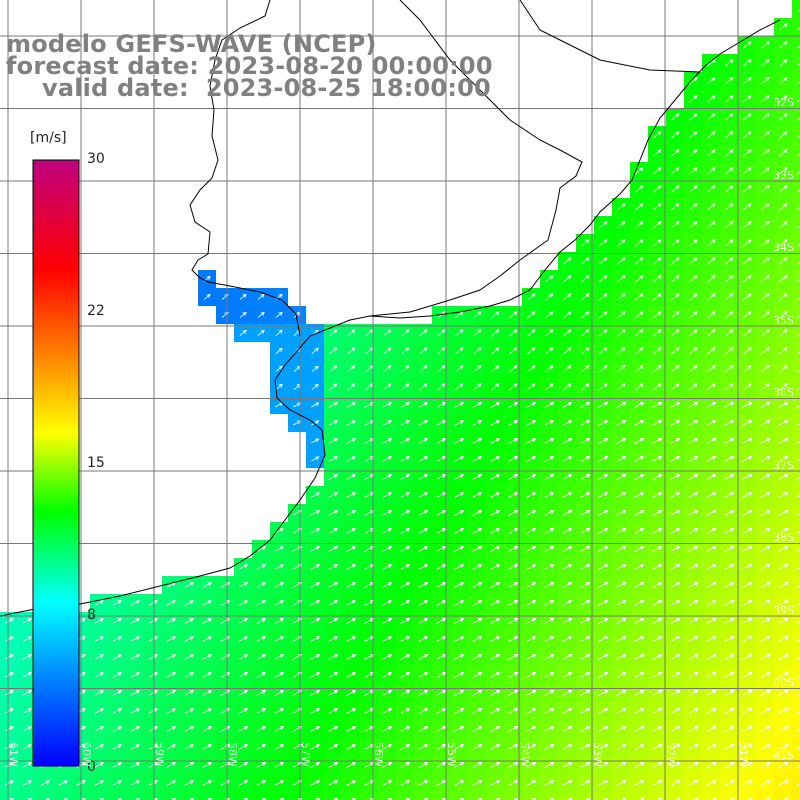  What do you see at coordinates (783, 682) in the screenshot?
I see `lat-label: 40S` at bounding box center [783, 682].